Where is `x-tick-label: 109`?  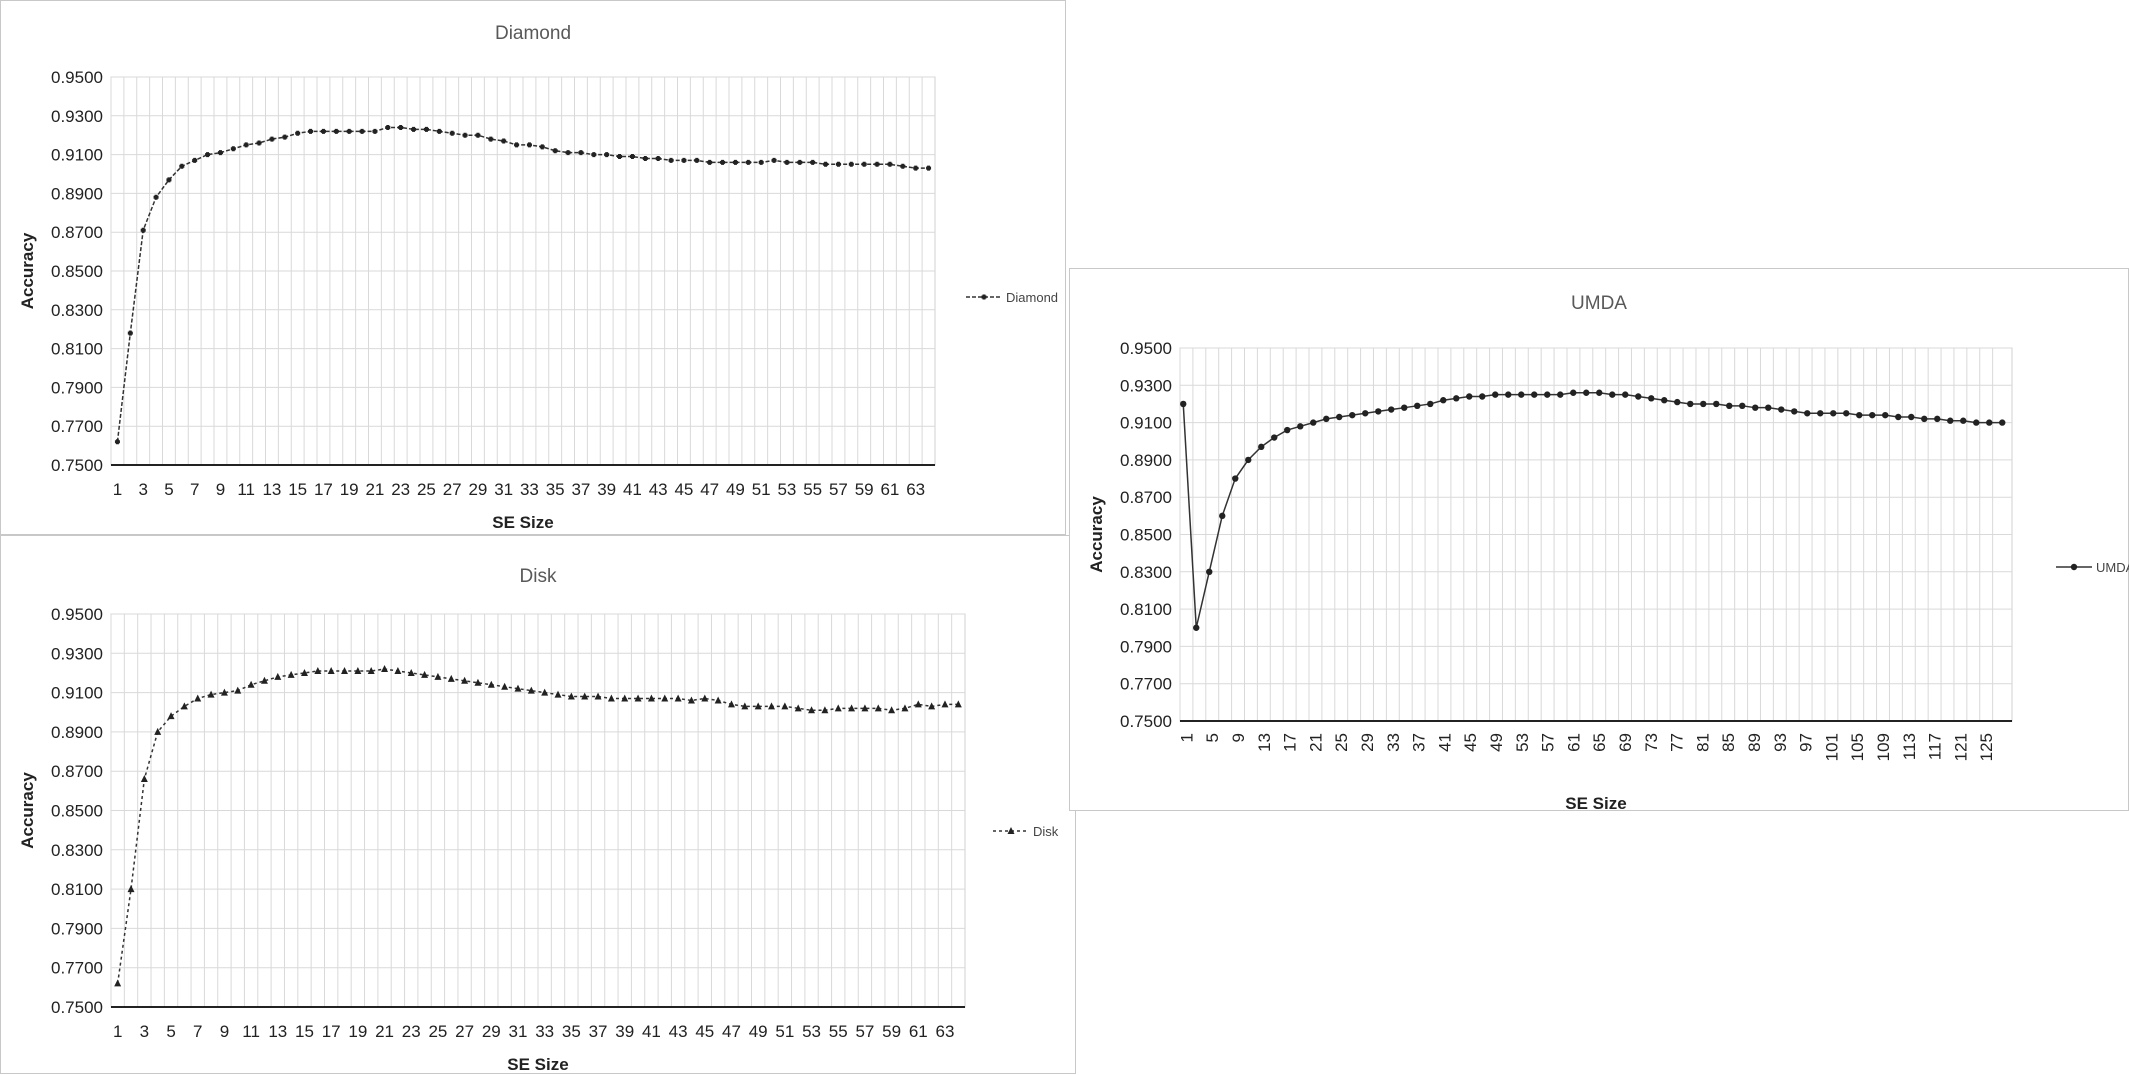 x-tick-label: 109 is located at coordinates (1883, 747).